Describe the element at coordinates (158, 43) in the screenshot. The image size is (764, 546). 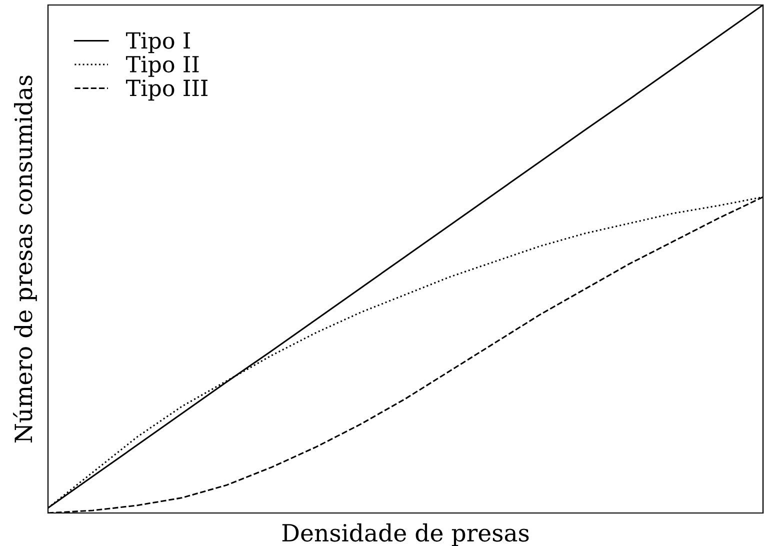
I see `legend-label: Tipo I` at that location.